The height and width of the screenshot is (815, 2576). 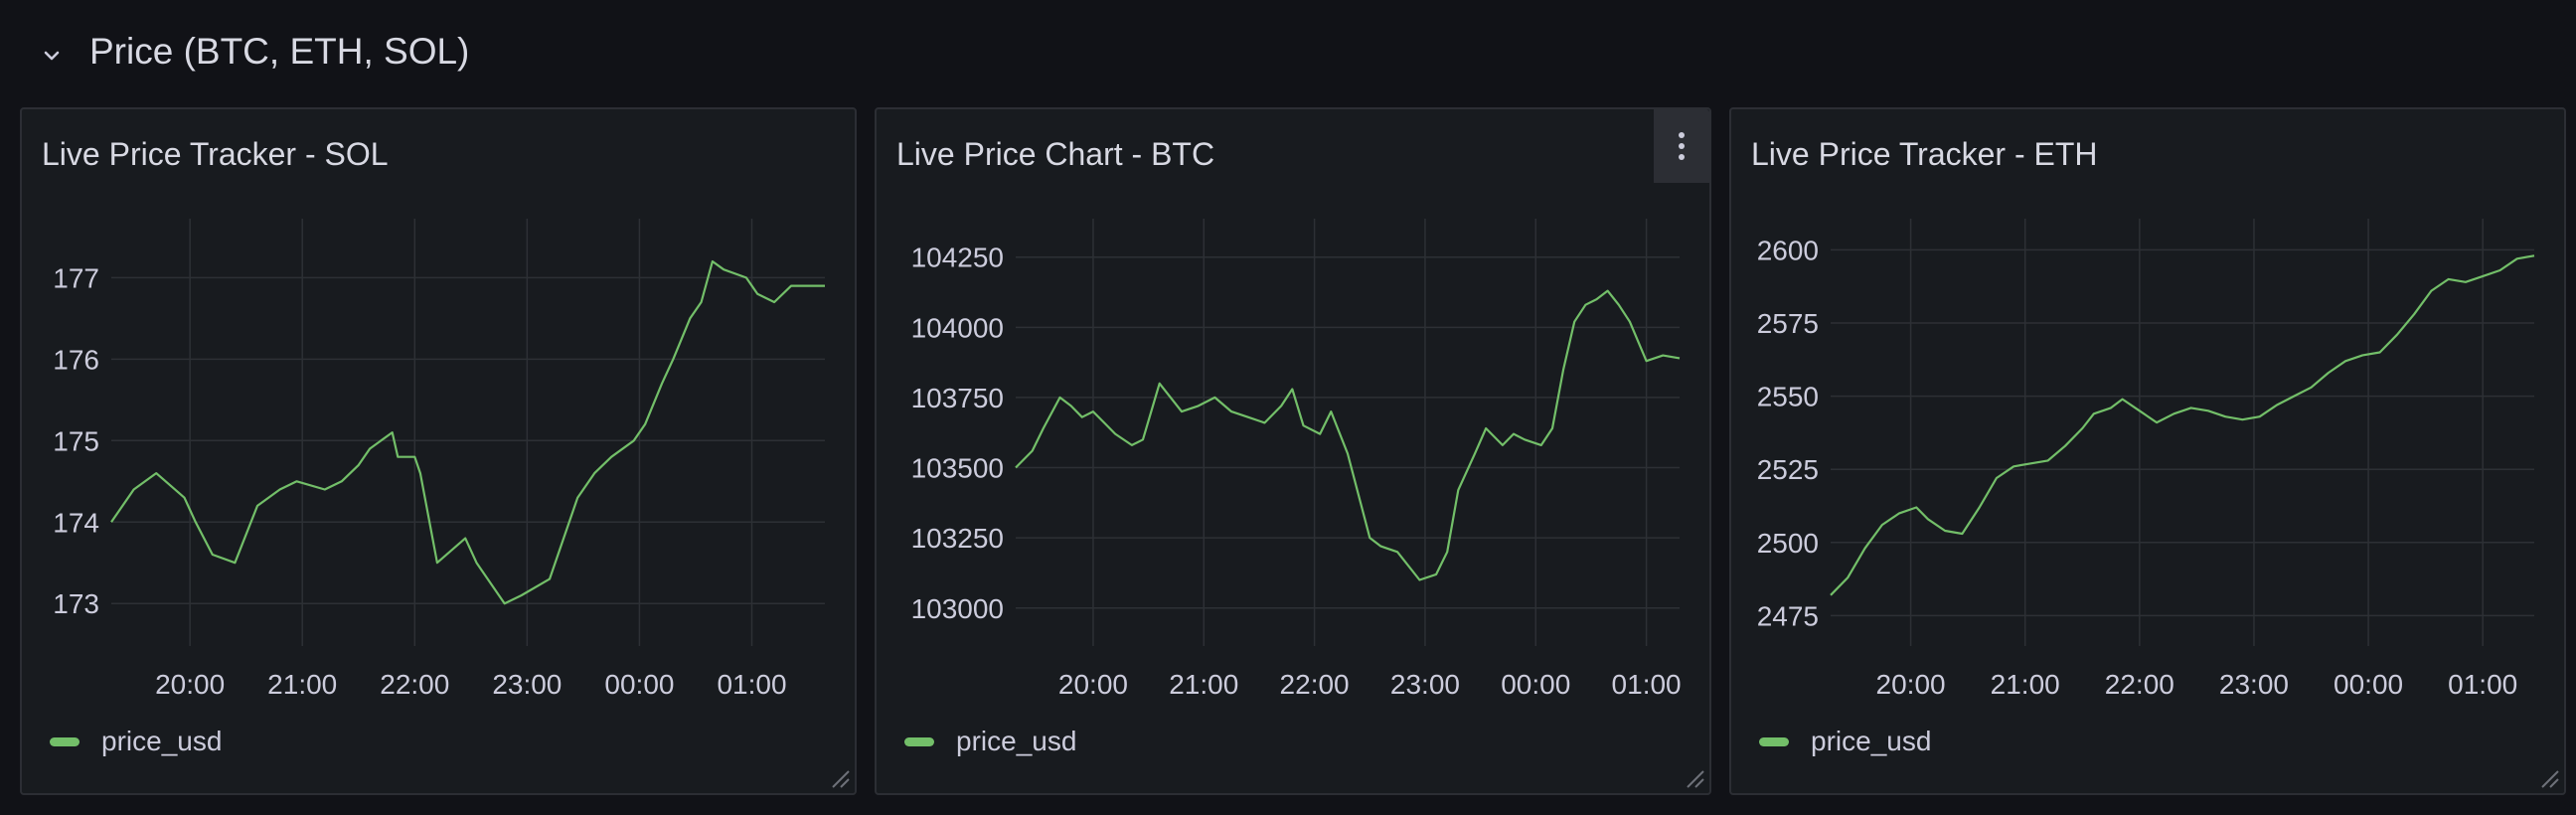 I want to click on y-tick-label: 104000, so click(x=957, y=327).